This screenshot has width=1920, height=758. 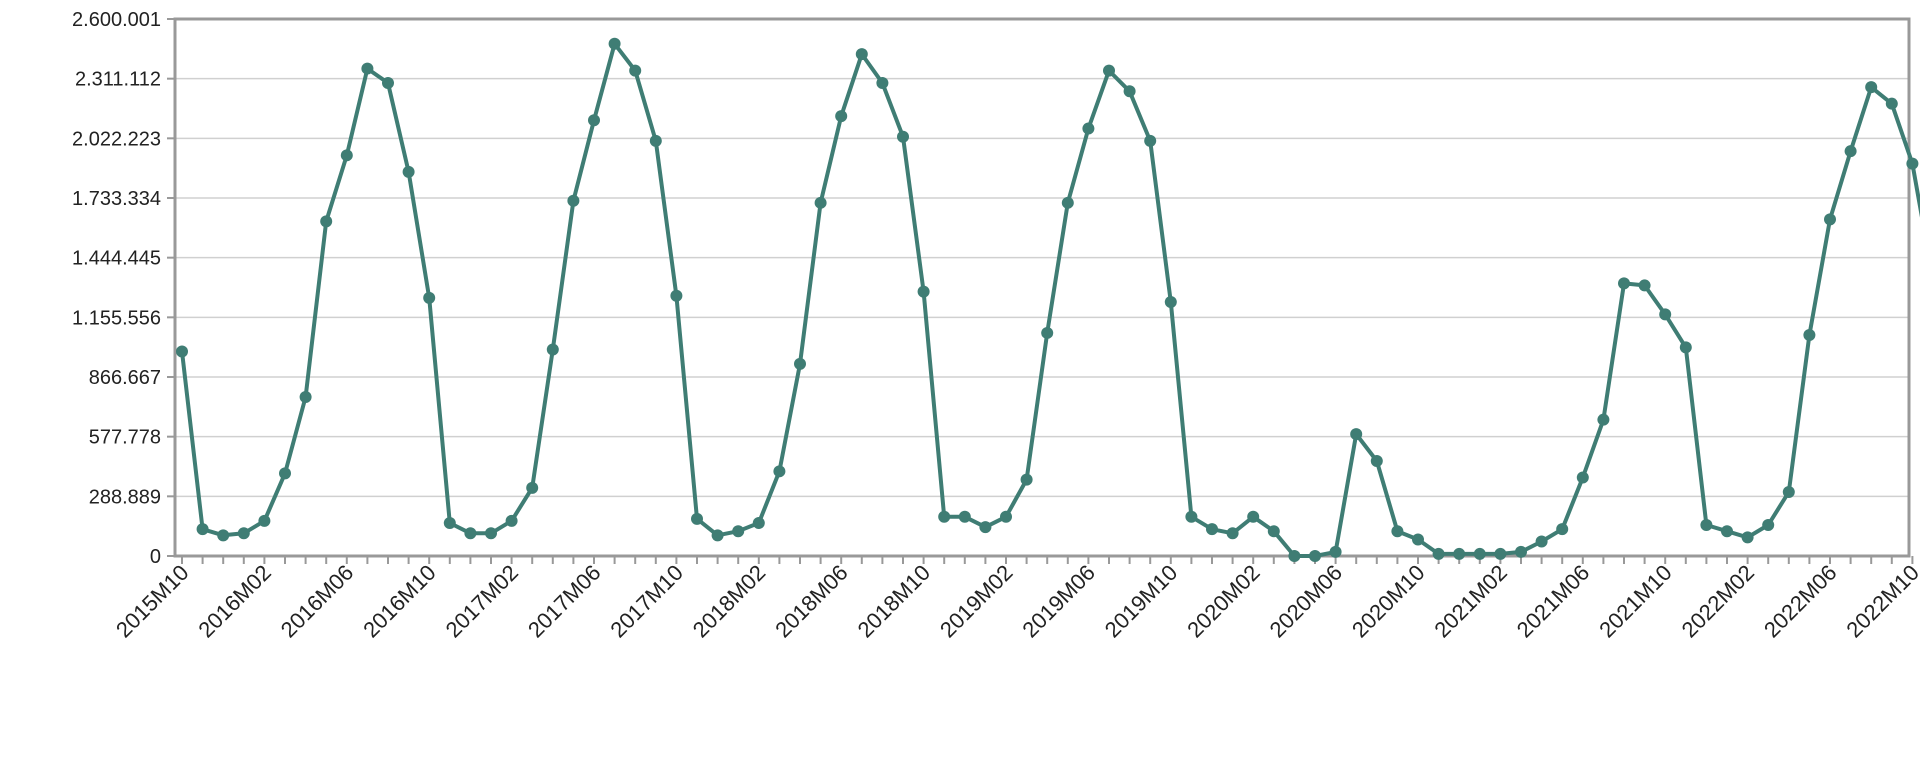 What do you see at coordinates (152, 601) in the screenshot?
I see `x-tick-label: 2015M10` at bounding box center [152, 601].